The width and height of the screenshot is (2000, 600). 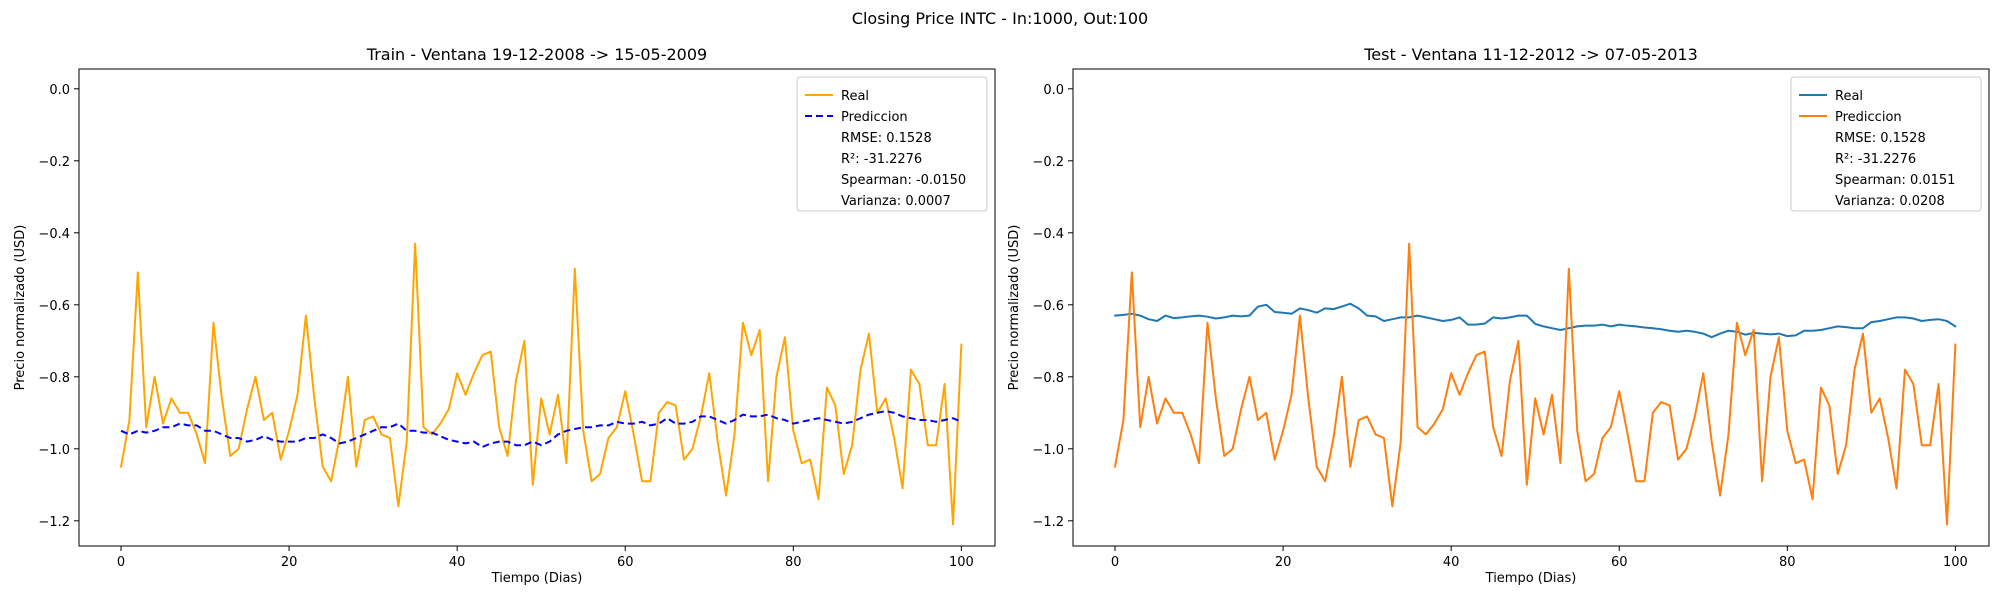 I want to click on legend-stat: Varianza: 0.0208, so click(x=1890, y=201).